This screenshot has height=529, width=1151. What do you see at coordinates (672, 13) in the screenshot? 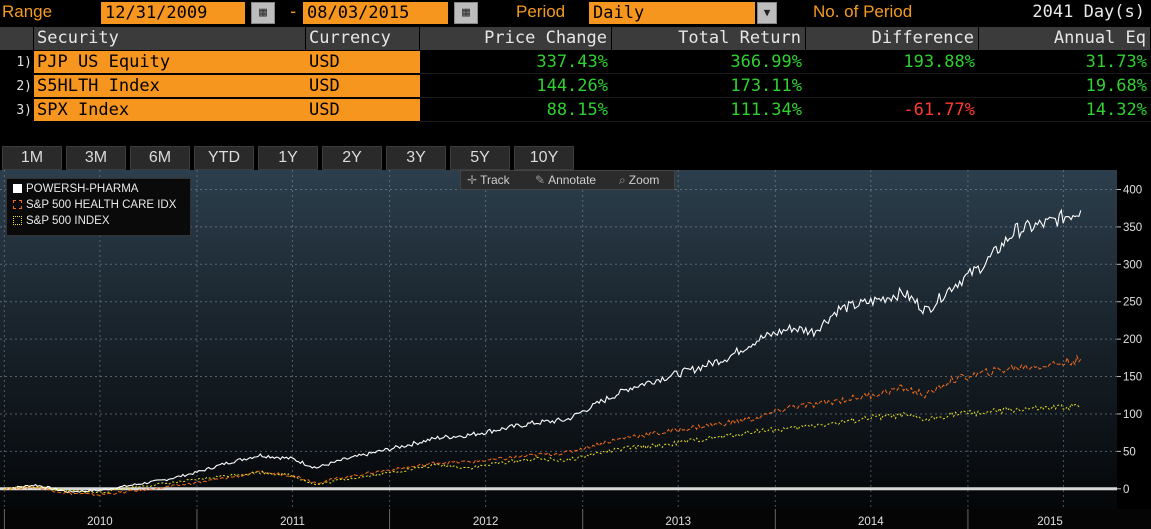
I see `period-select: Daily` at bounding box center [672, 13].